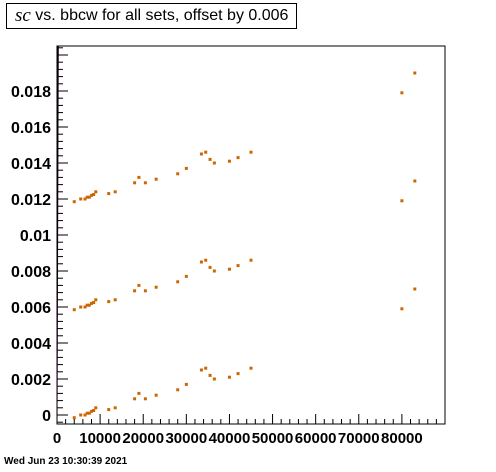  I want to click on x-tick-label: 20000, so click(143, 438).